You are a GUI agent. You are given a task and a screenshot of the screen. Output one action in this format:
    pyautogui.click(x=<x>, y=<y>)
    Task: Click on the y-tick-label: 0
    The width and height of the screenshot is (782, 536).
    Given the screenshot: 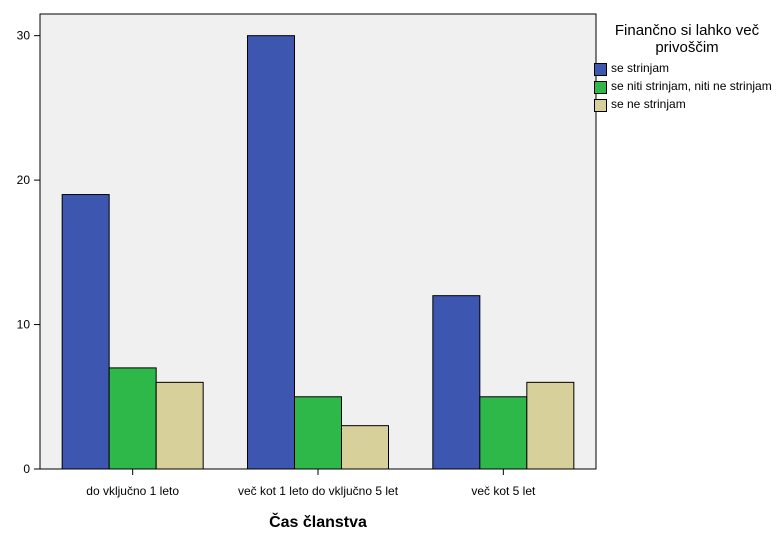 What is the action you would take?
    pyautogui.click(x=26, y=469)
    